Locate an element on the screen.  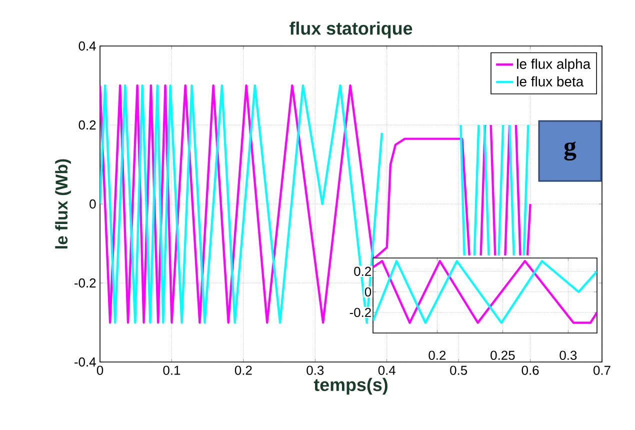
x-tick-label: 0.25 is located at coordinates (502, 355).